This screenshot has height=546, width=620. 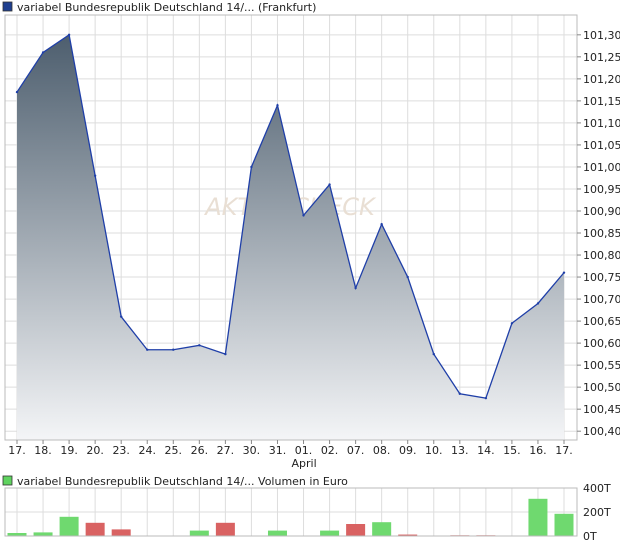 What do you see at coordinates (121, 450) in the screenshot?
I see `date-x-tick-label: 23.` at bounding box center [121, 450].